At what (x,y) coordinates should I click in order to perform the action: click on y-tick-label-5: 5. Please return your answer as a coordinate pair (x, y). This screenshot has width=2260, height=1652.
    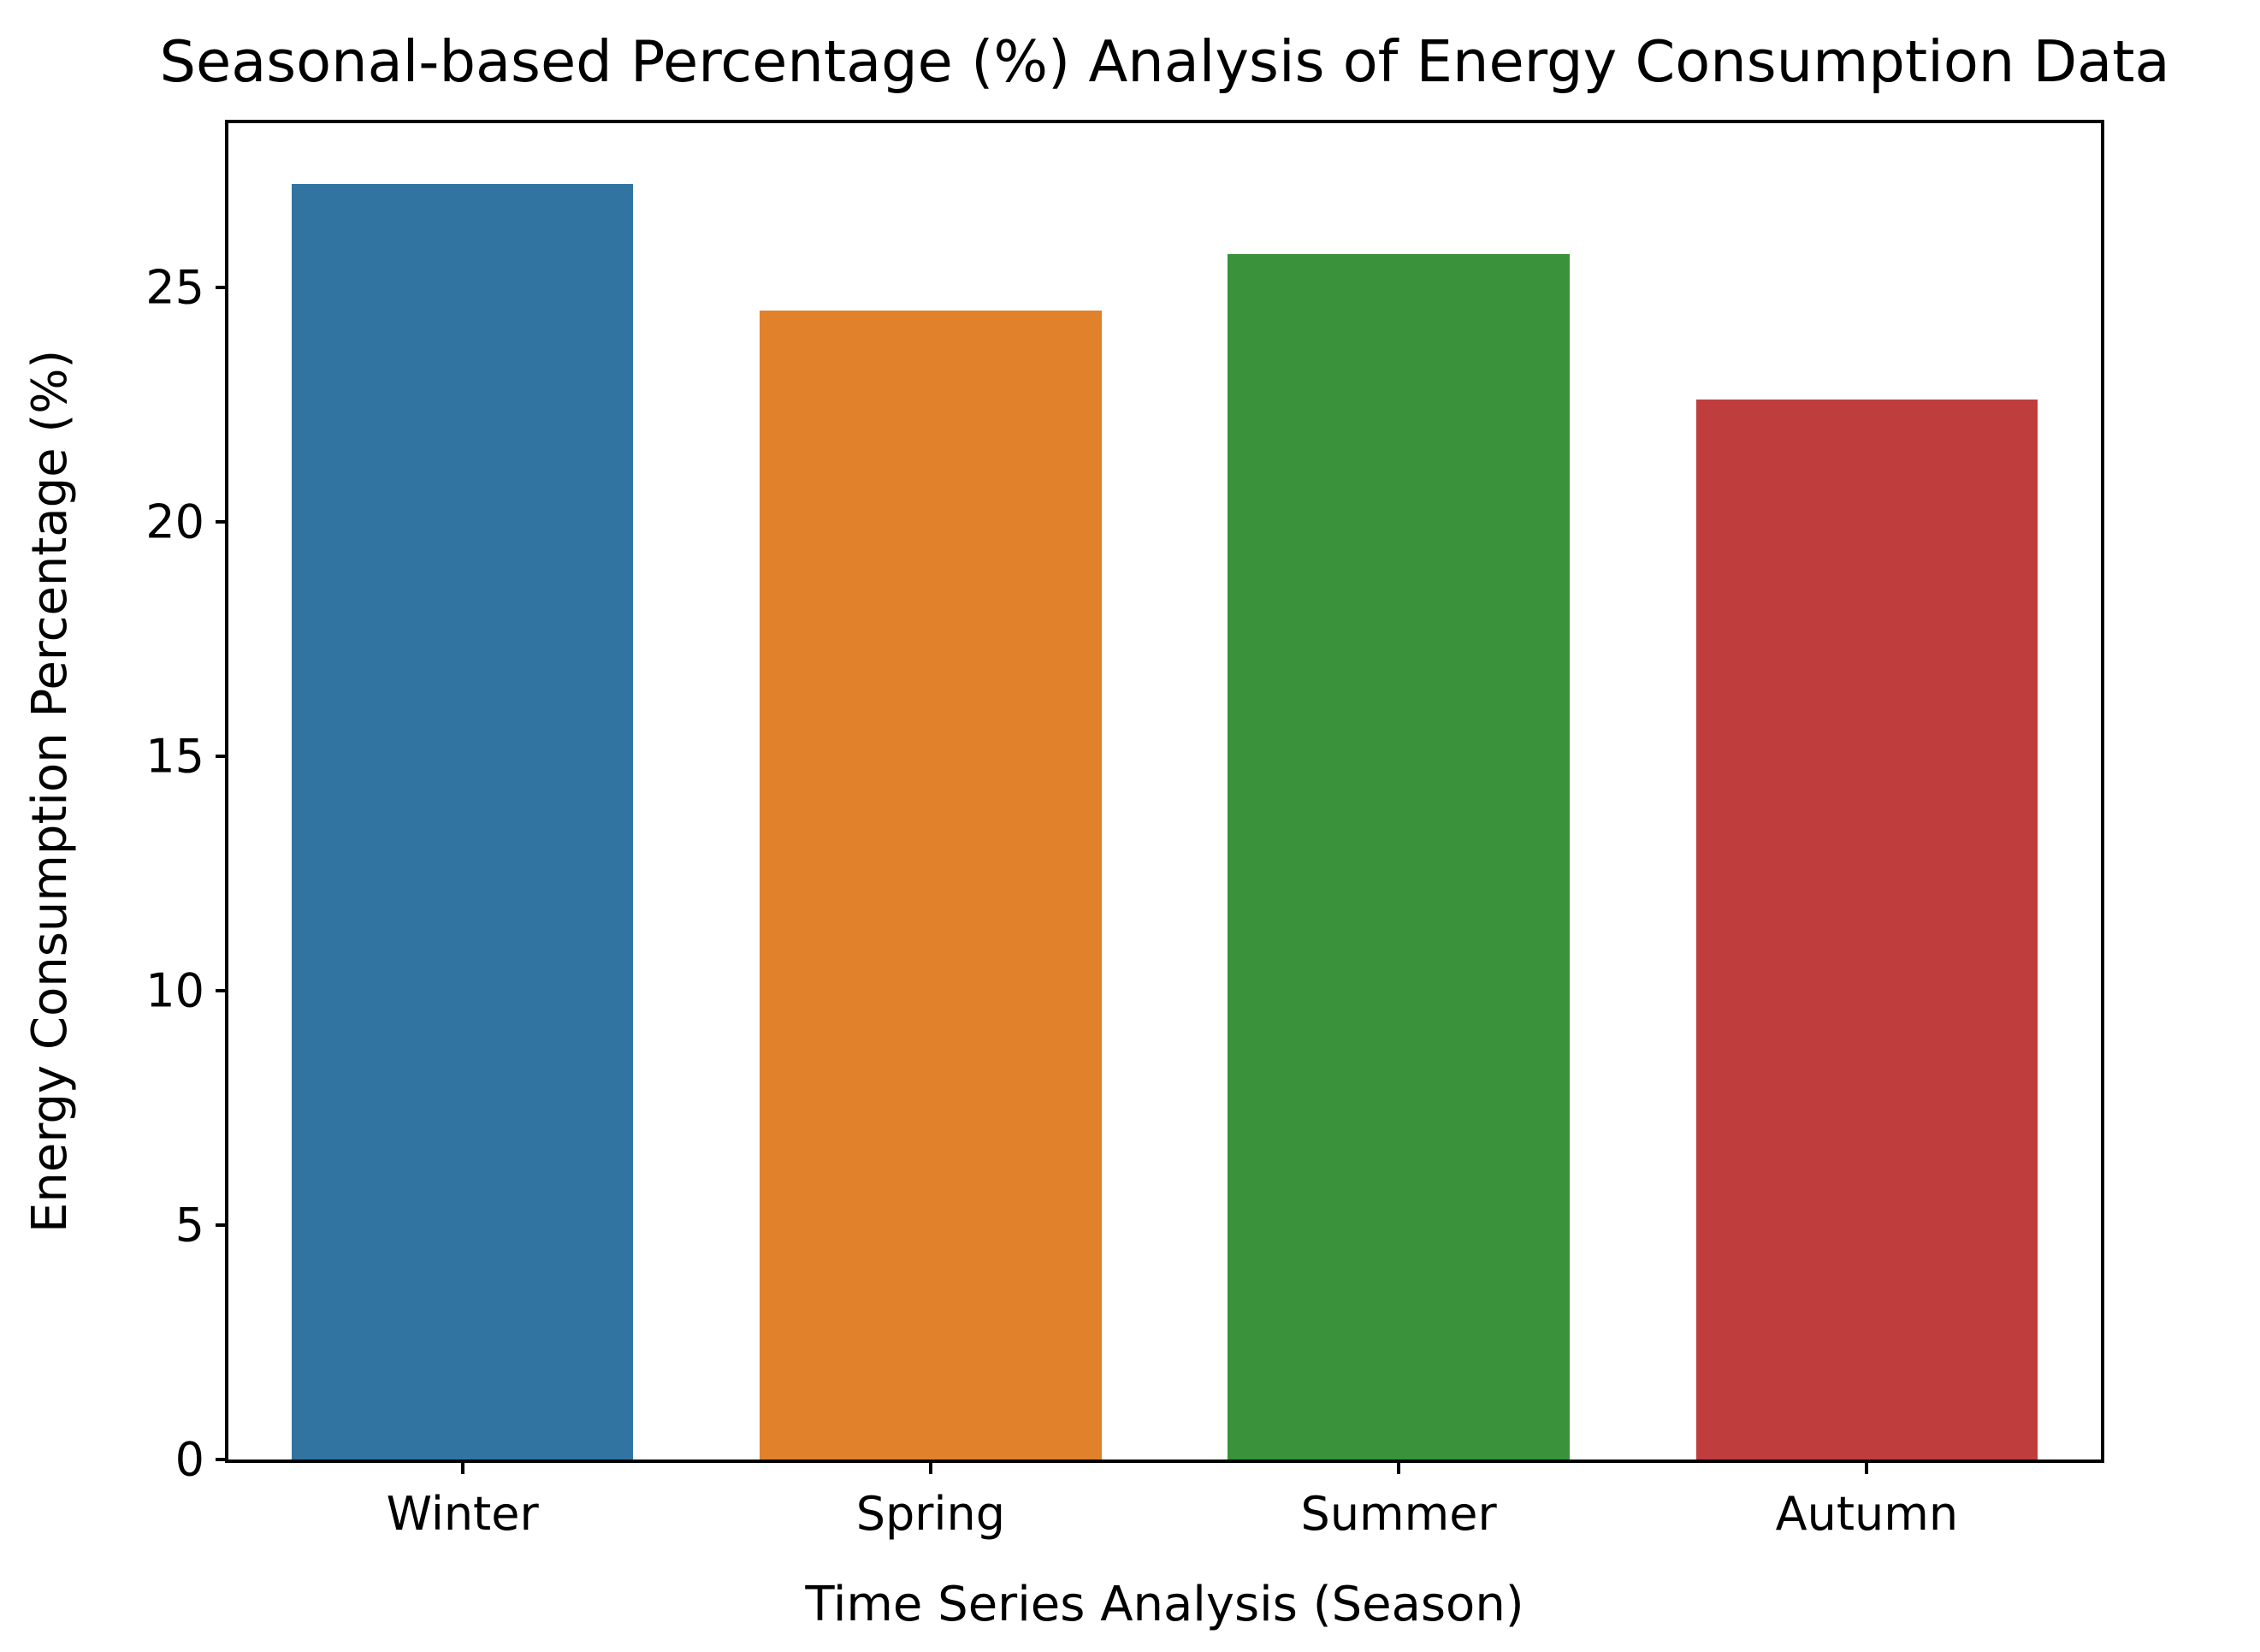
    Looking at the image, I should click on (189, 1225).